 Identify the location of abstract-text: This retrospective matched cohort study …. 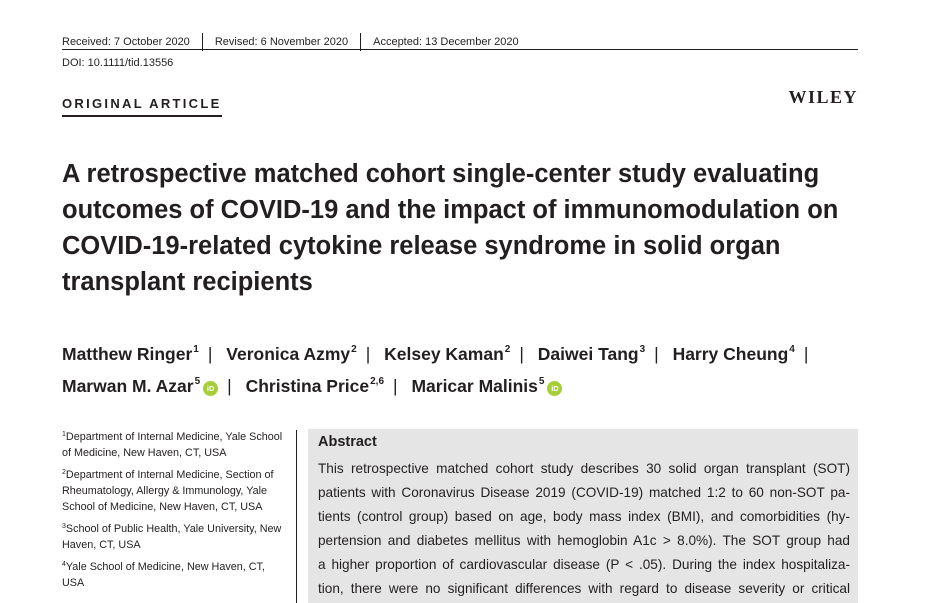
(584, 529).